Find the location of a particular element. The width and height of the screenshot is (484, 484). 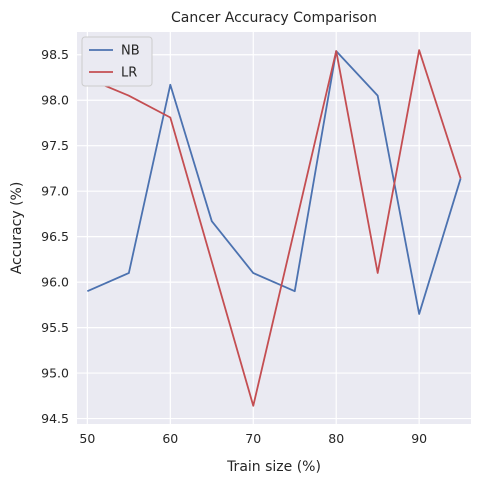

y-tick-label: 97.0 is located at coordinates (55, 191).